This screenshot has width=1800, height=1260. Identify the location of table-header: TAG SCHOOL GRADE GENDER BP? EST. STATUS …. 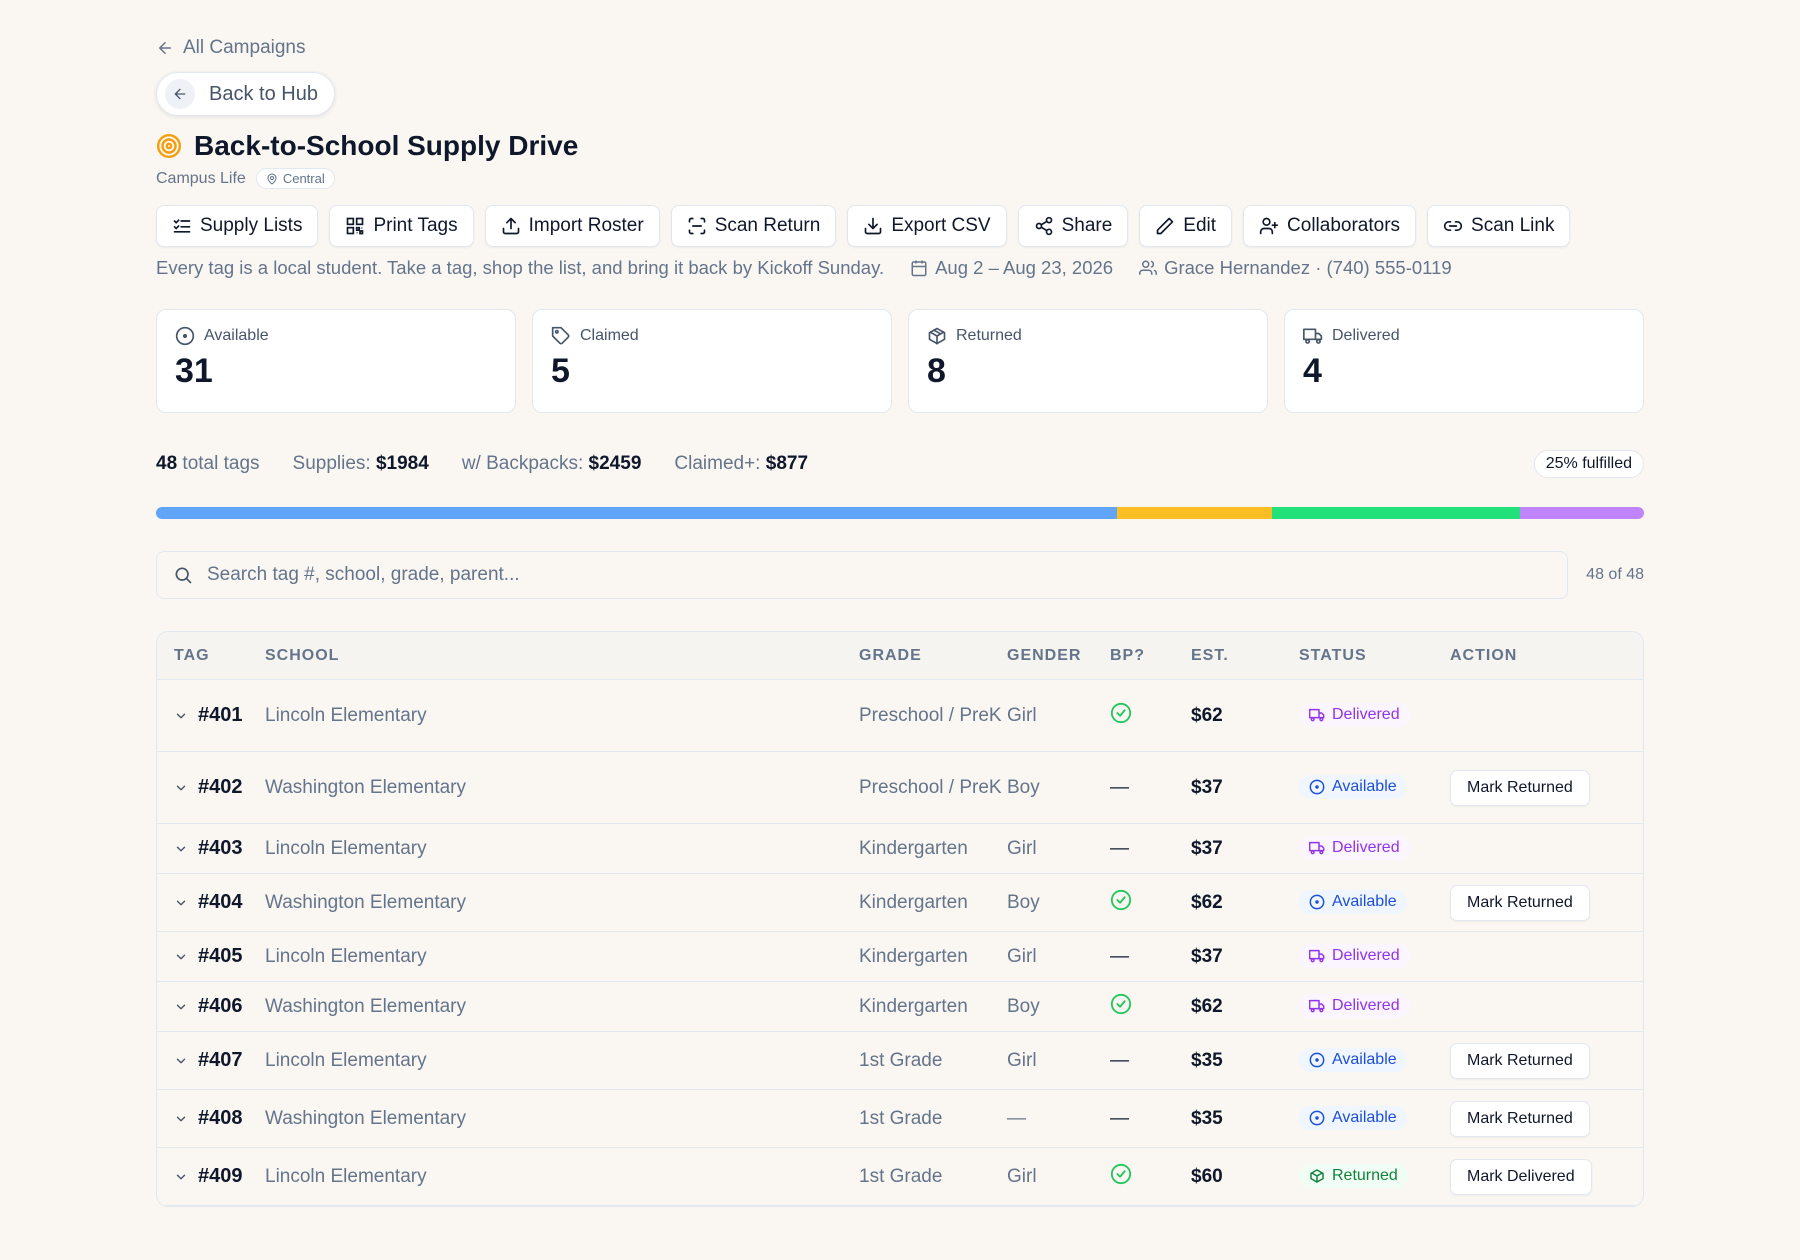
(900, 656).